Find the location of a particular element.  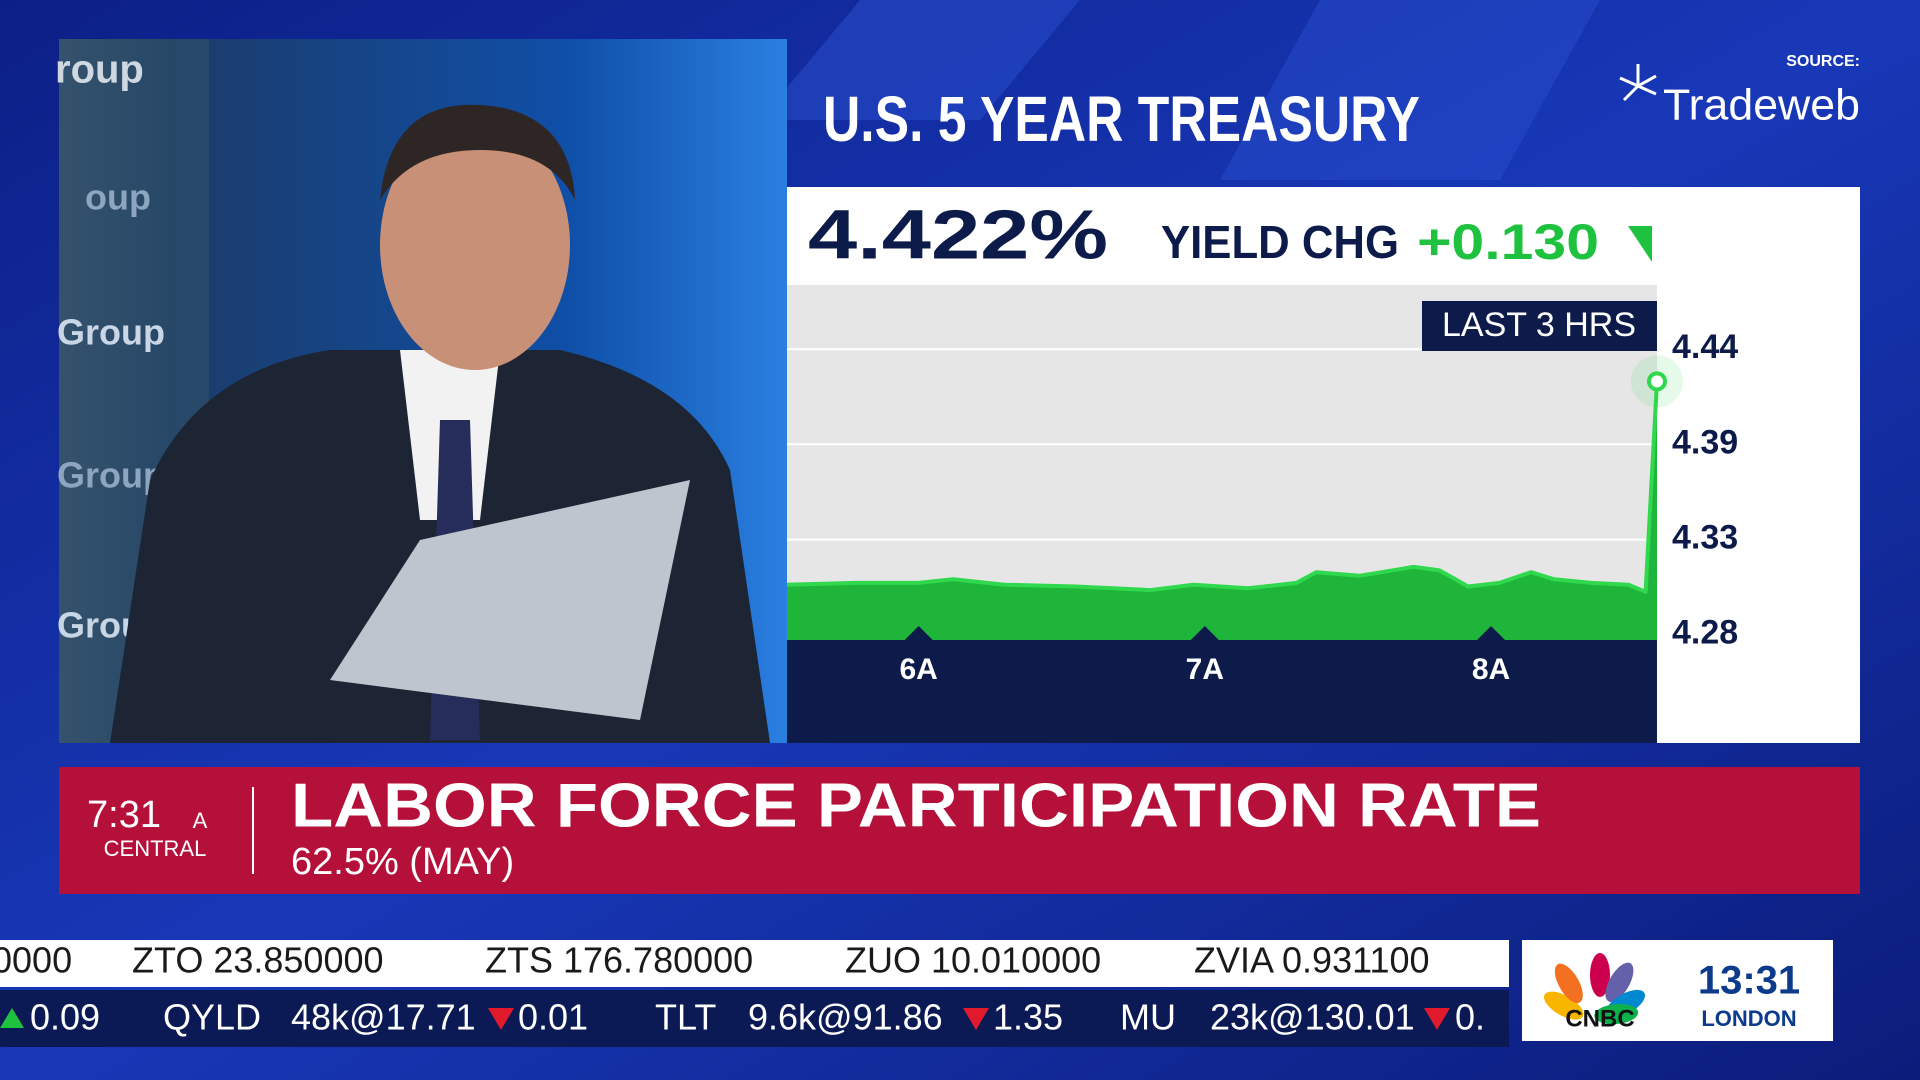

annotation: LAST 3 HRS is located at coordinates (1539, 325).